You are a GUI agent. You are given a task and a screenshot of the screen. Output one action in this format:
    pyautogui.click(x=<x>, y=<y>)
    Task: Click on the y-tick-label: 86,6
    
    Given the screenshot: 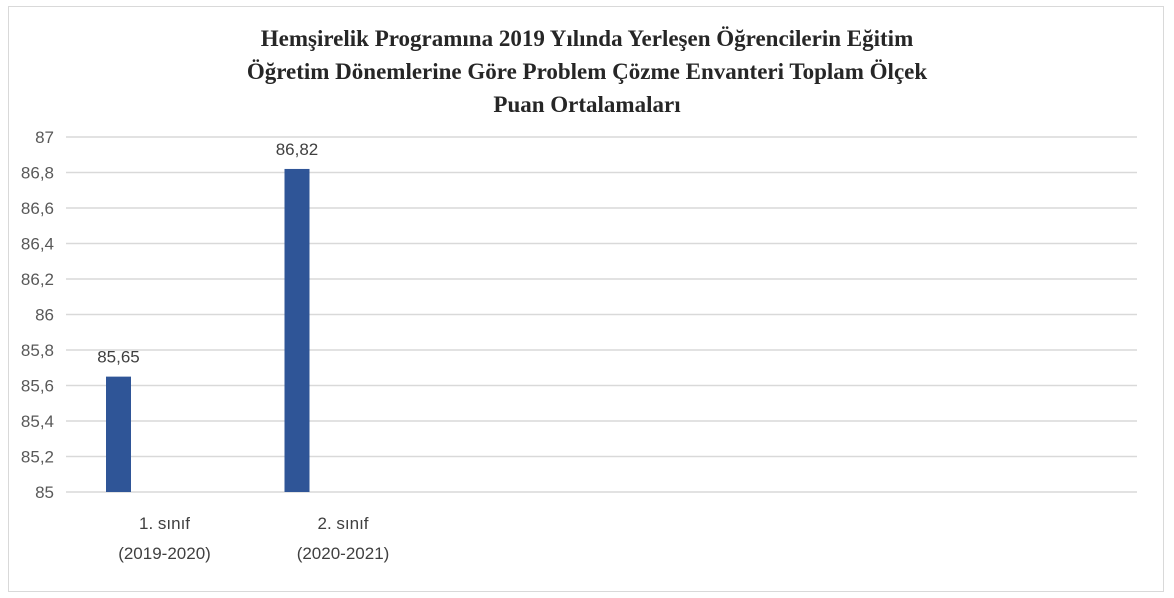 What is the action you would take?
    pyautogui.click(x=37, y=208)
    